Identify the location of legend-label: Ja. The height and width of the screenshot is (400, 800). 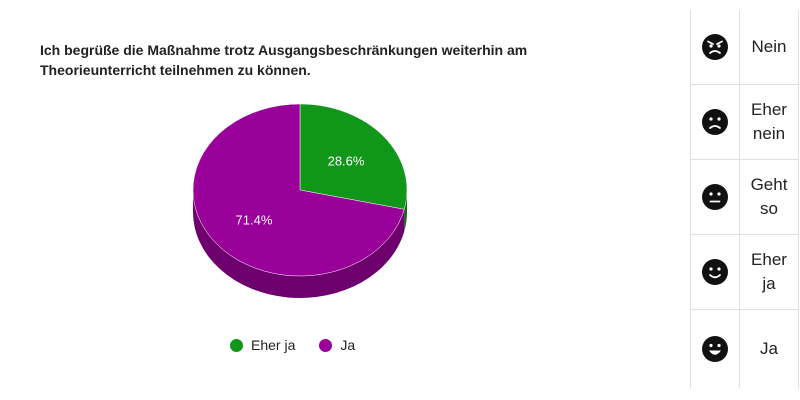
(348, 345).